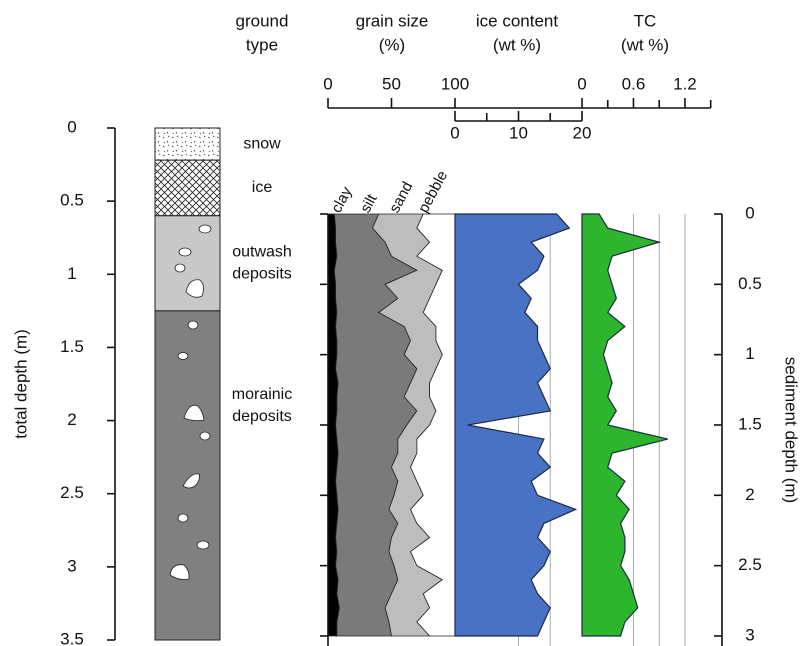 The height and width of the screenshot is (646, 805). What do you see at coordinates (749, 494) in the screenshot?
I see `y2-tick-label: 2` at bounding box center [749, 494].